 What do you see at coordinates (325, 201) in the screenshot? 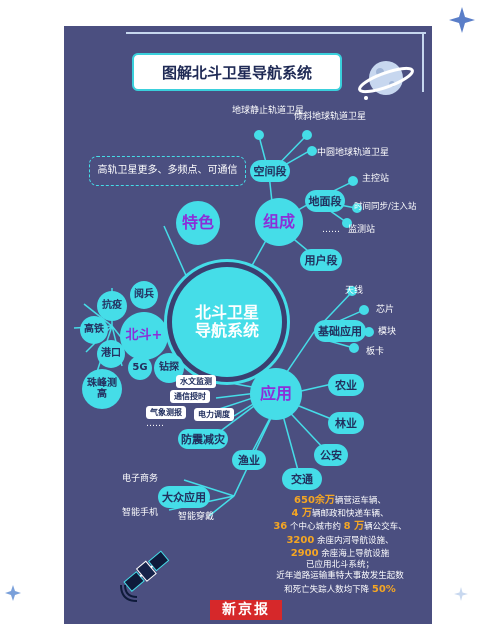
I see `ground-segment-node: 地面段` at bounding box center [325, 201].